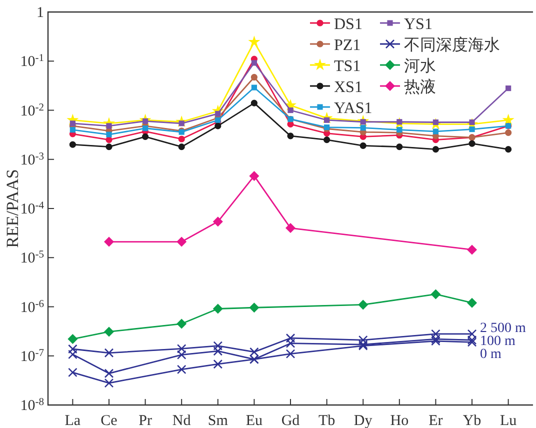 This screenshot has height=428, width=536. What do you see at coordinates (32, 61) in the screenshot?
I see `y-tick-label: 10$^{-1}$` at bounding box center [32, 61].